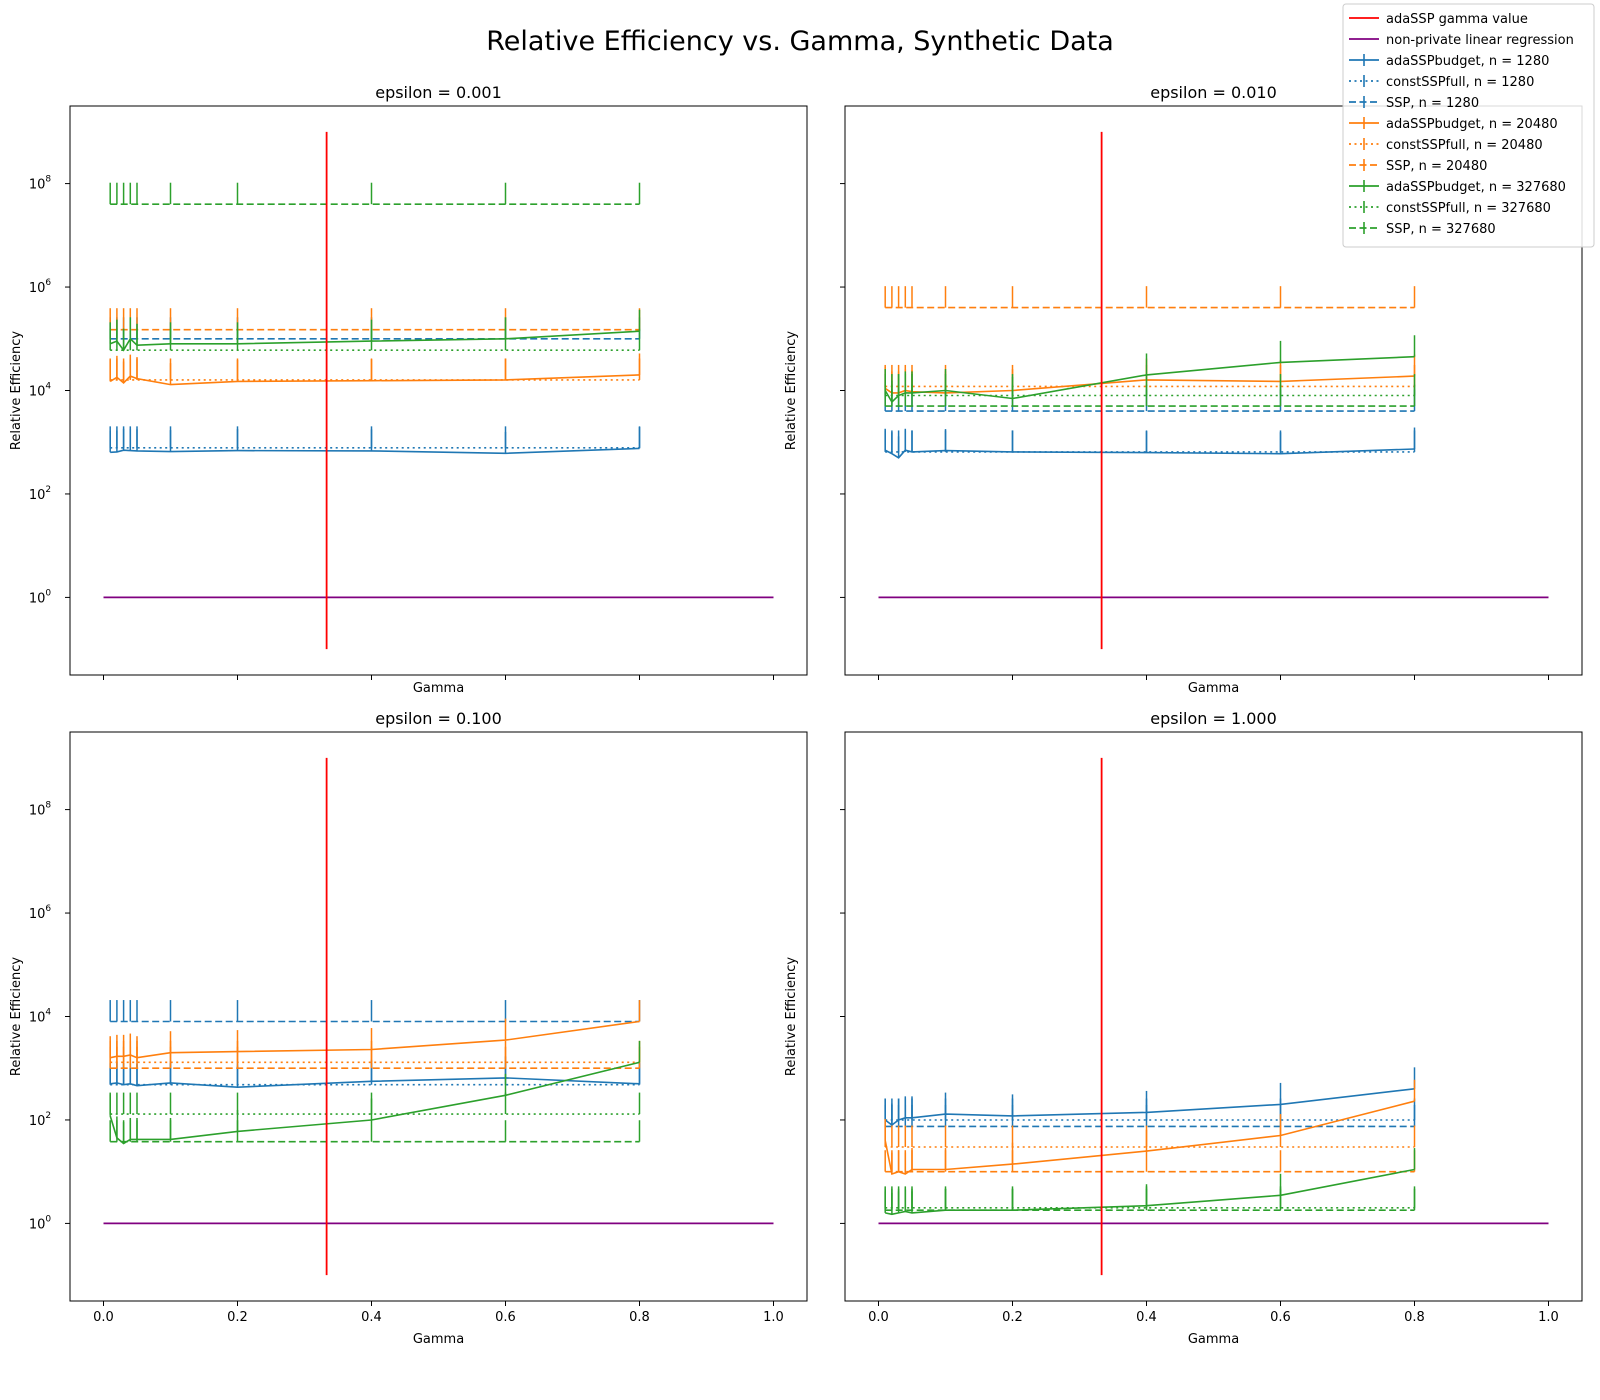  I want to click on legend-label: SSP, n = 327680, so click(1441, 229).